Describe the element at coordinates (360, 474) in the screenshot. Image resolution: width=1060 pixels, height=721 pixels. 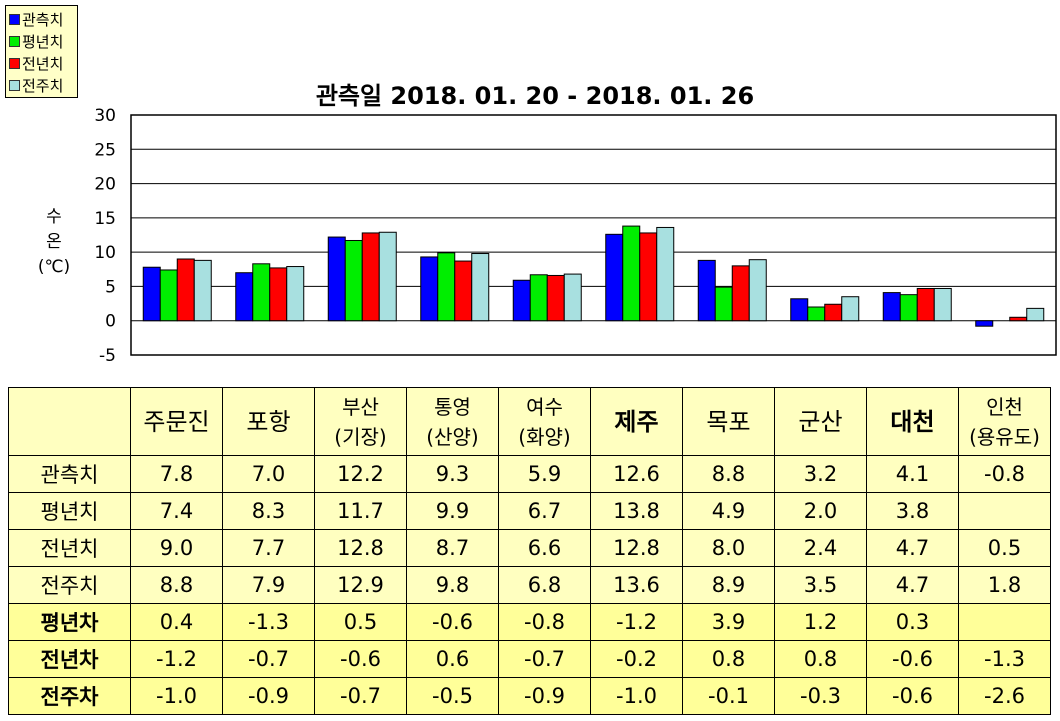
I see `table-cell: 12.2` at that location.